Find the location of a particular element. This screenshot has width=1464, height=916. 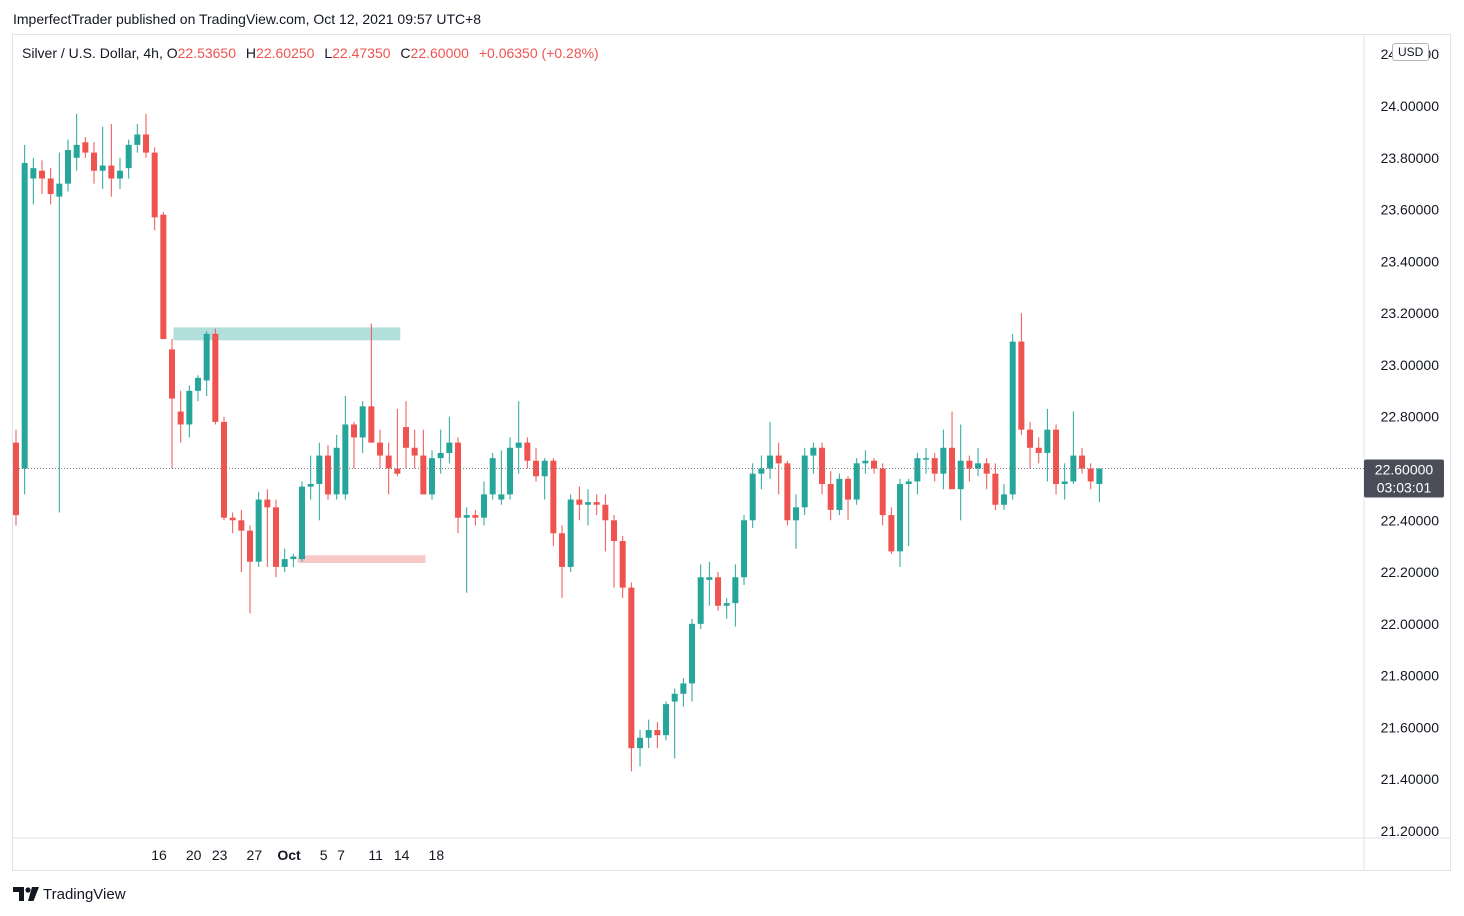

y-tick-label: 22.00000 is located at coordinates (1410, 624).